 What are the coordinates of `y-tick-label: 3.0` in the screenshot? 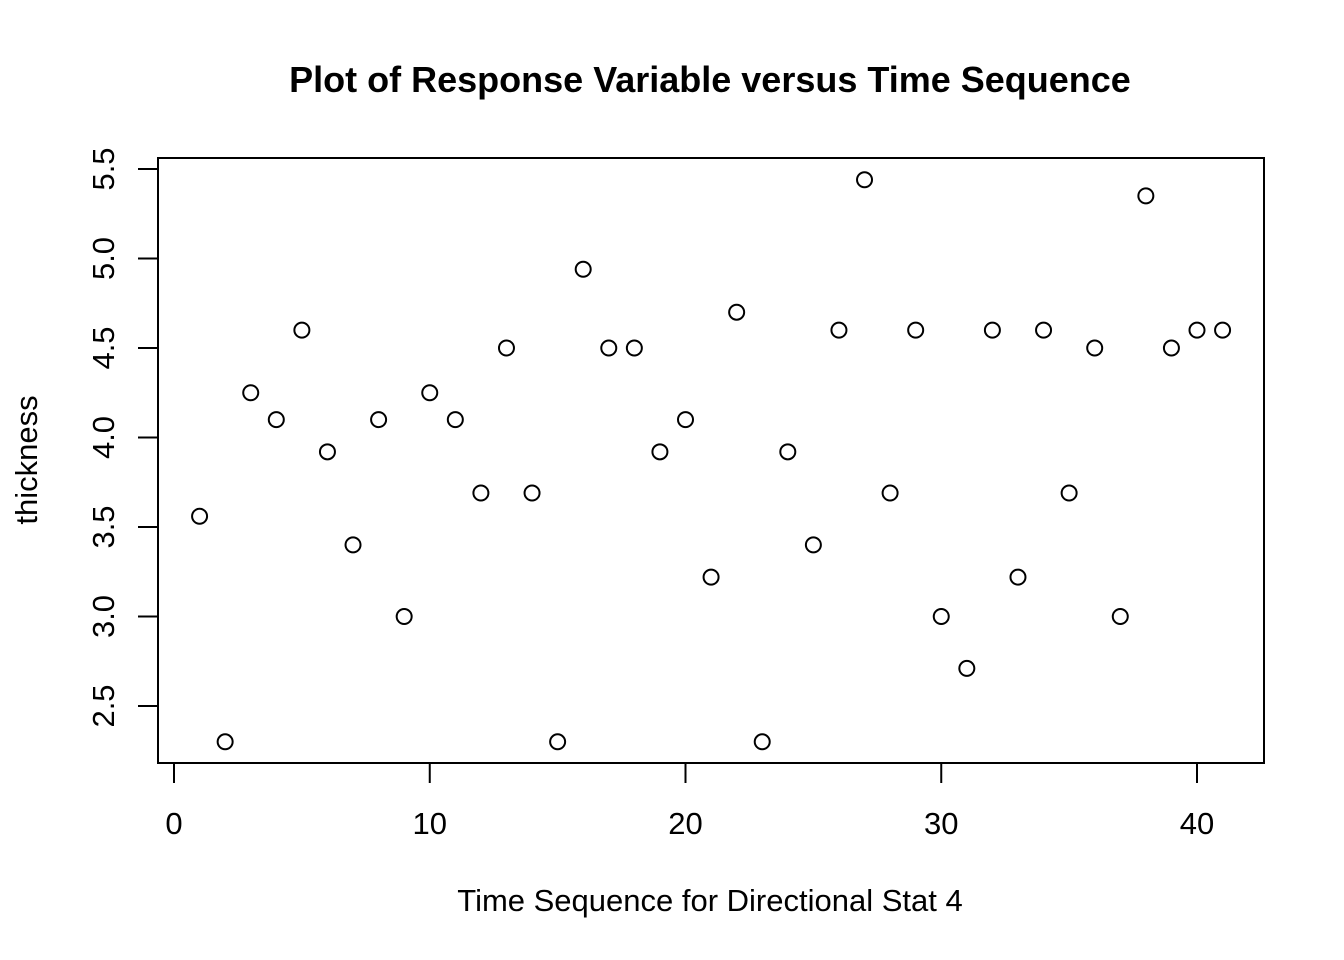 It's located at (103, 616).